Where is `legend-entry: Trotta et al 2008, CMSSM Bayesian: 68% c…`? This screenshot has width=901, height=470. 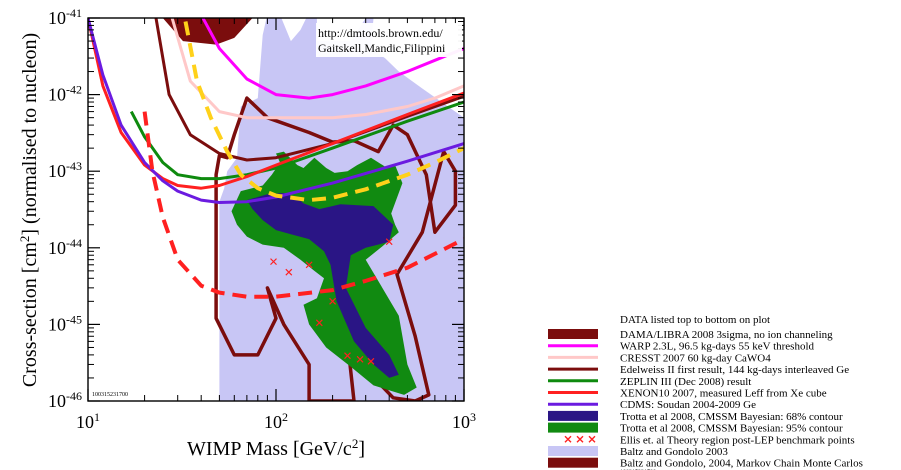
legend-entry: Trotta et al 2008, CMSSM Bayesian: 68% c… is located at coordinates (695, 416).